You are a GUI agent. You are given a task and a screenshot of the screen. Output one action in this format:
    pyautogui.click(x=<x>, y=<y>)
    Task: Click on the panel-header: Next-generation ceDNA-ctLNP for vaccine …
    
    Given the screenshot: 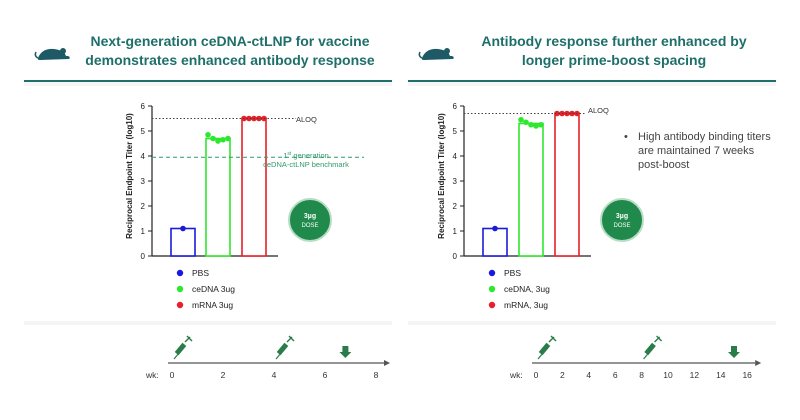 What is the action you would take?
    pyautogui.click(x=208, y=52)
    